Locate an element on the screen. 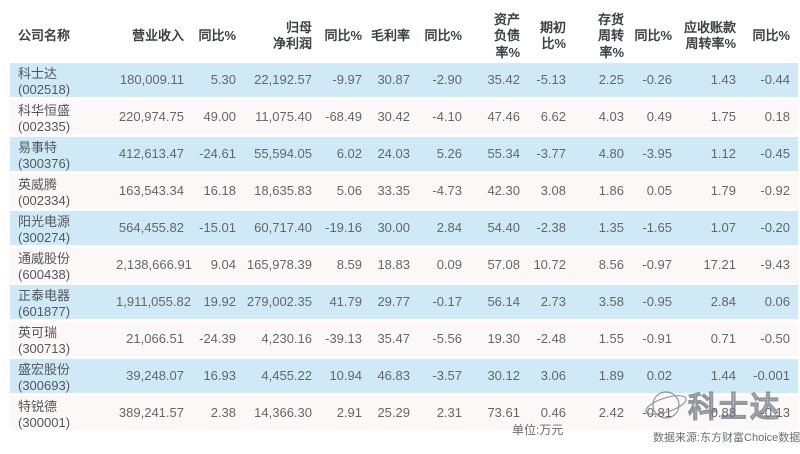 The height and width of the screenshot is (454, 800). metric-value-cell: -5.13 is located at coordinates (551, 80).